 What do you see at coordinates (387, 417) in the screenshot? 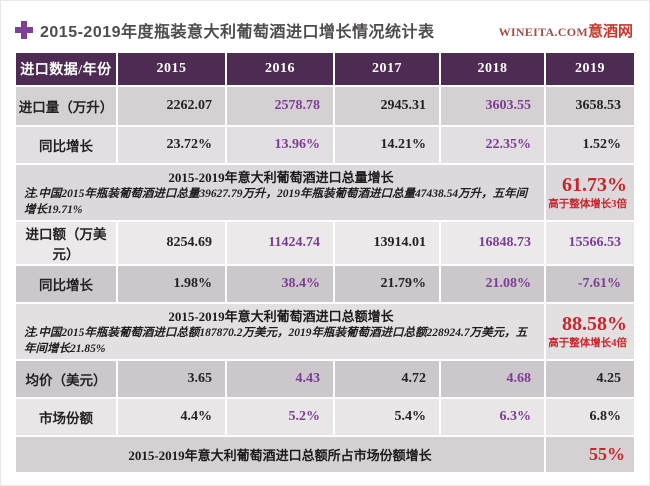
I see `cell-value: 5.4%` at bounding box center [387, 417].